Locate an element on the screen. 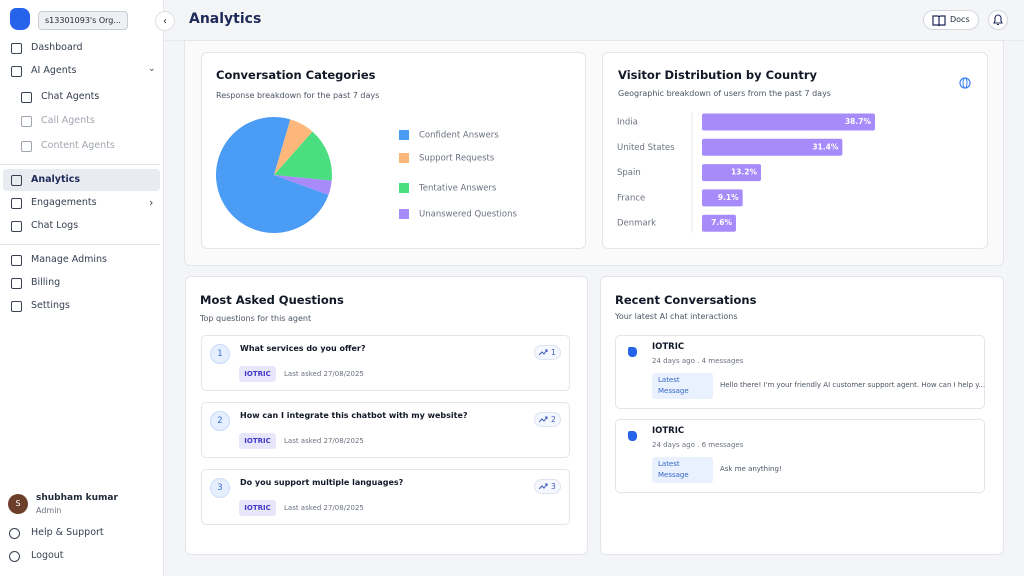 This screenshot has height=576, width=1024. collapse-button: ‹ is located at coordinates (165, 21).